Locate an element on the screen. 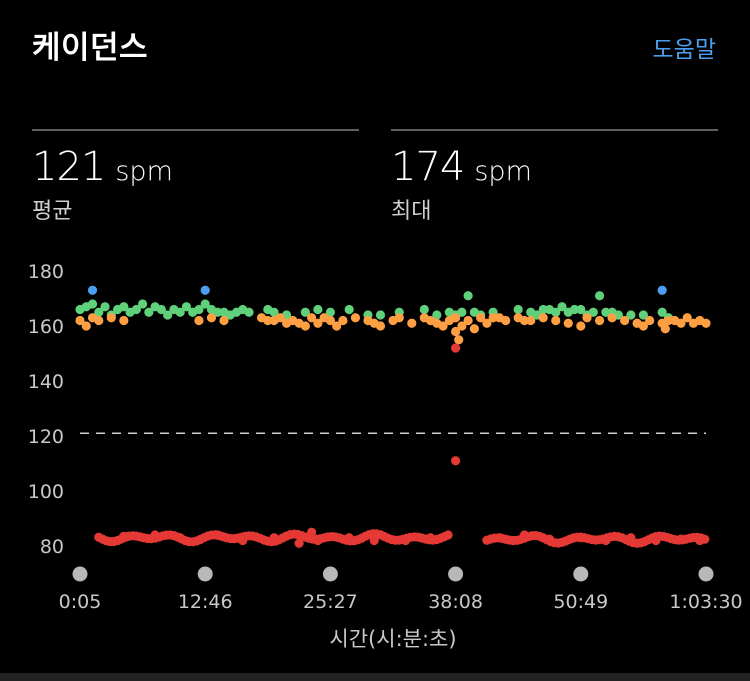 This screenshot has width=750, height=681. x-tick-label: 12:46 is located at coordinates (205, 602).